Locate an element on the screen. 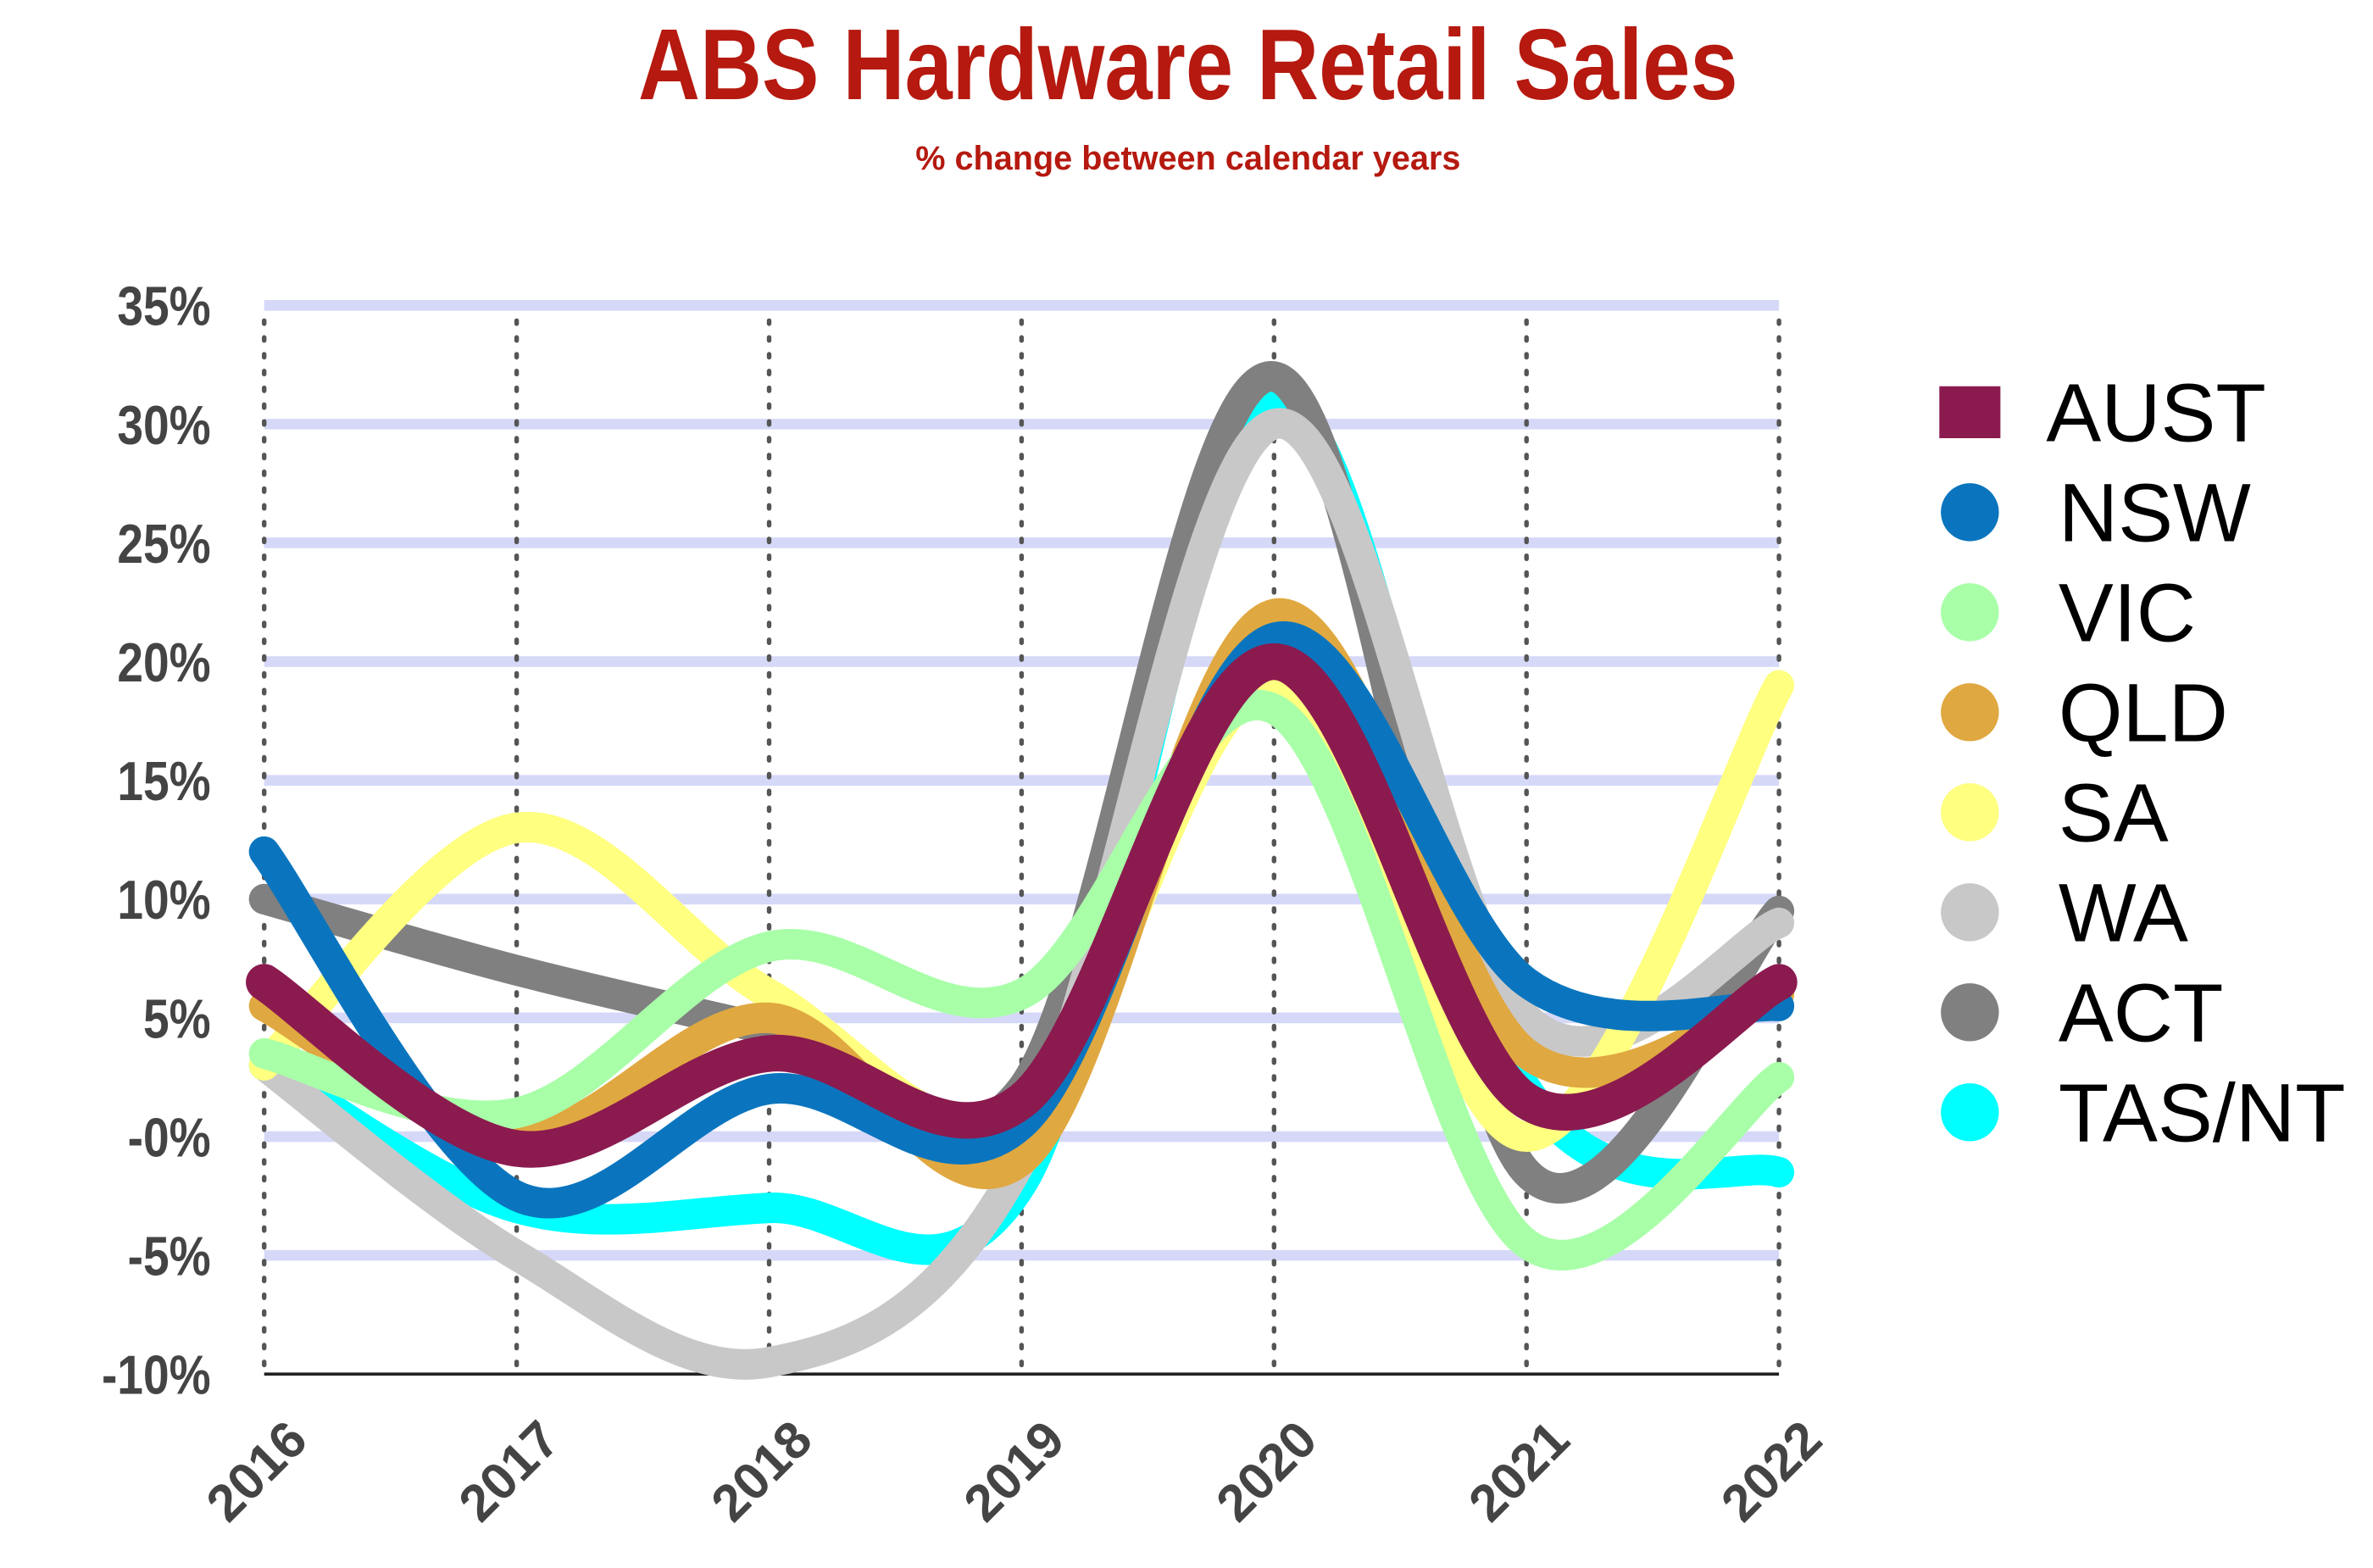  y-tick-label: 15% is located at coordinates (164, 781).